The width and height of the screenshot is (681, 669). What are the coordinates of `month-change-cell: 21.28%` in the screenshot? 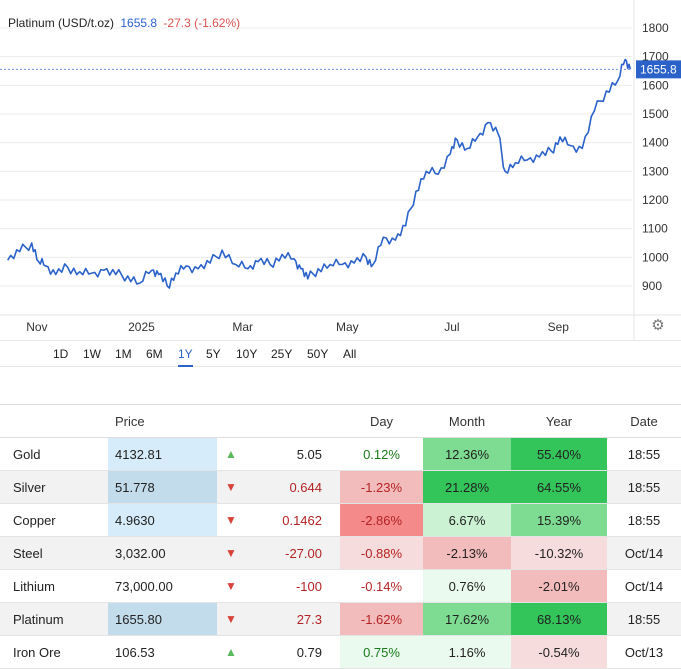 It's located at (467, 487).